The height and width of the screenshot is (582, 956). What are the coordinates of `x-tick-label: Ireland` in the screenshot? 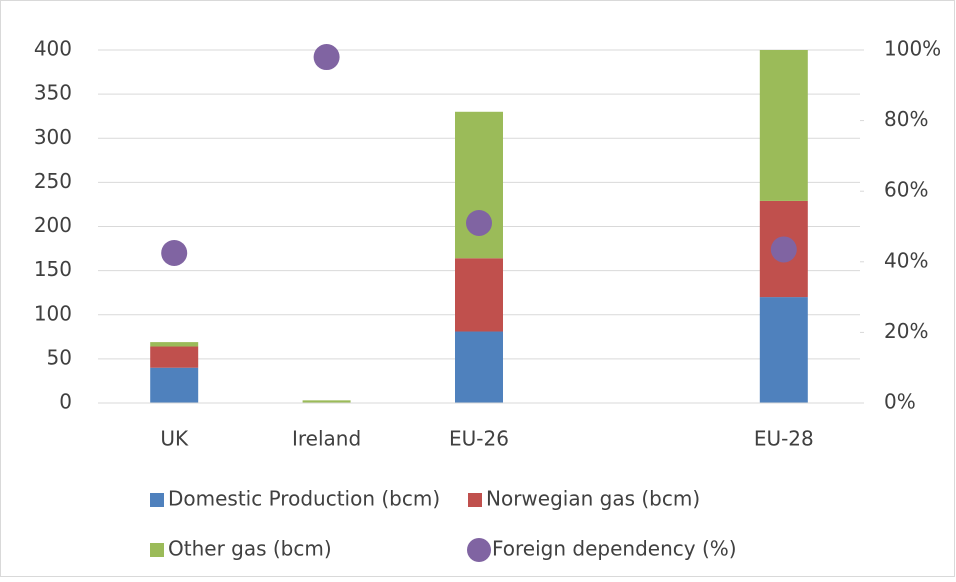 It's located at (326, 439).